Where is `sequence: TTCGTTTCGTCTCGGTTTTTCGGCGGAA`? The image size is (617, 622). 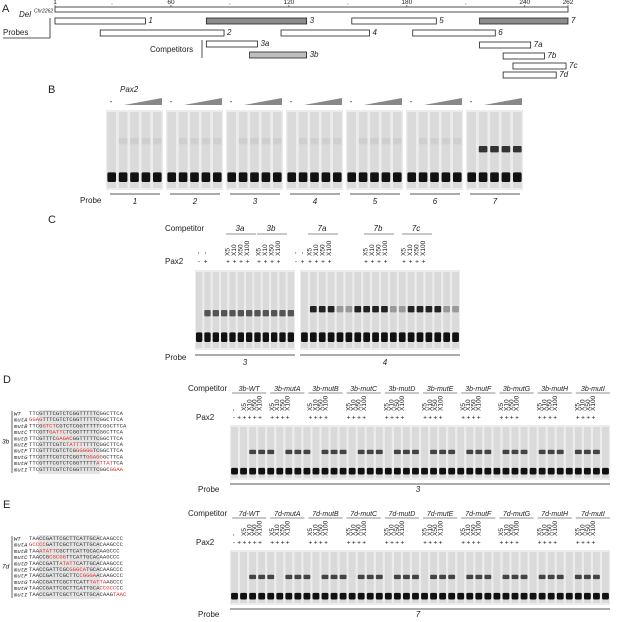 sequence: TTCGTTTCGTCTCGGTTTTTCGGCGGAA is located at coordinates (76, 469).